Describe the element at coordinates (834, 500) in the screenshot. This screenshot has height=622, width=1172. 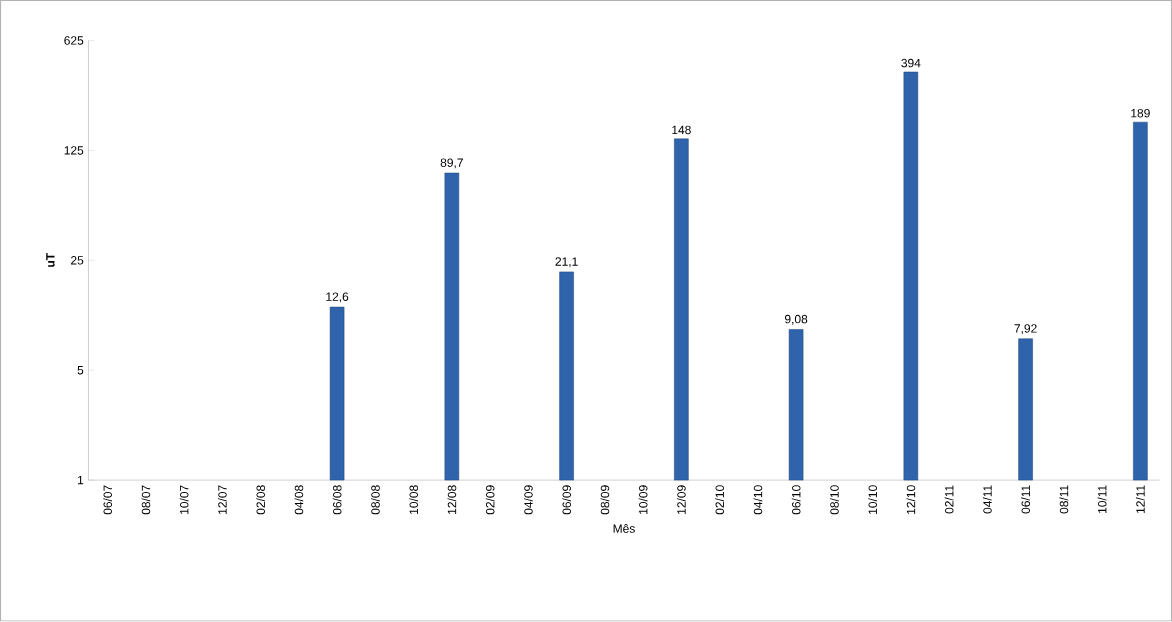
I see `x-tick-label: 08/10` at that location.